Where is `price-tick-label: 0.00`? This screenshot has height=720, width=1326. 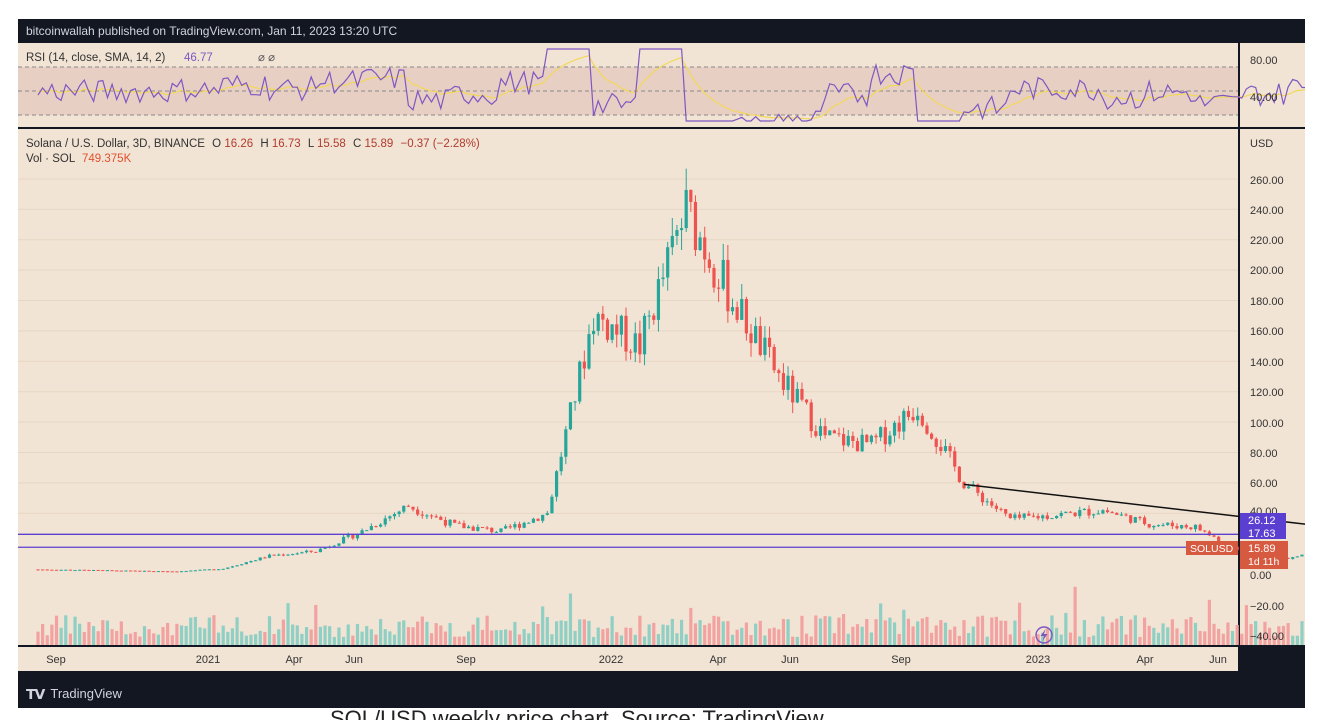
price-tick-label: 0.00 is located at coordinates (1260, 576).